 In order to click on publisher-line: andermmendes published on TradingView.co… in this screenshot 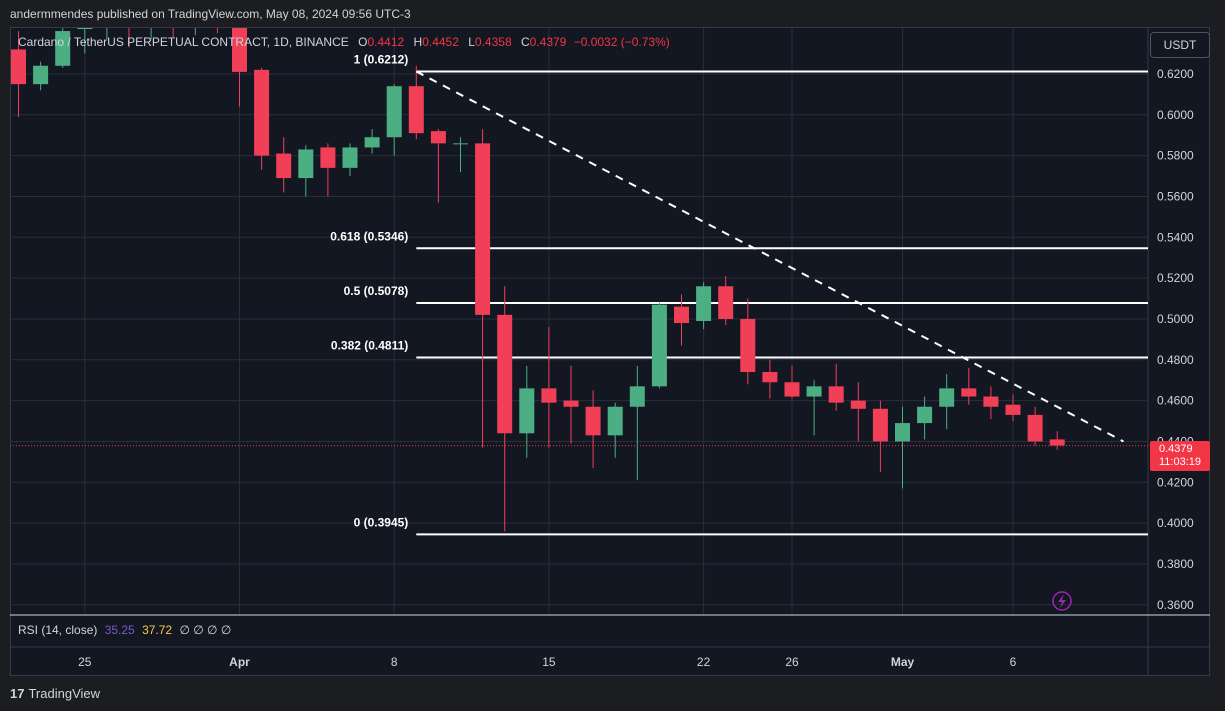, I will do `click(210, 14)`.